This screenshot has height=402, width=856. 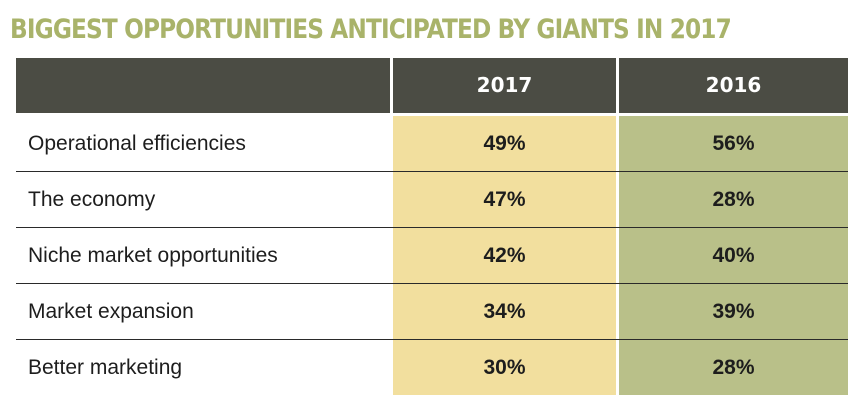 What do you see at coordinates (733, 255) in the screenshot?
I see `value-2016: 40%` at bounding box center [733, 255].